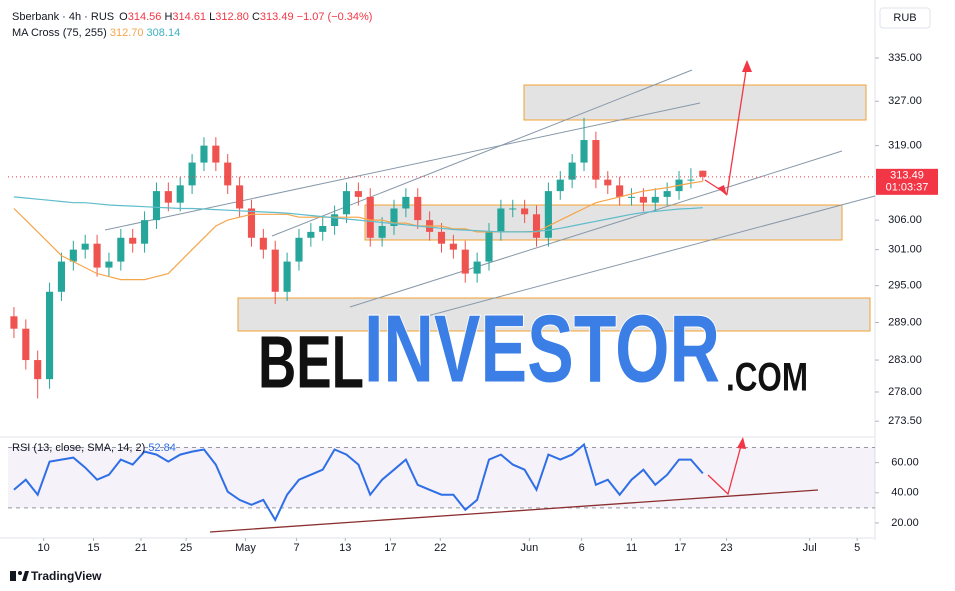 Image resolution: width=955 pixels, height=591 pixels. Describe the element at coordinates (631, 548) in the screenshot. I see `x-tick-label: 11` at that location.